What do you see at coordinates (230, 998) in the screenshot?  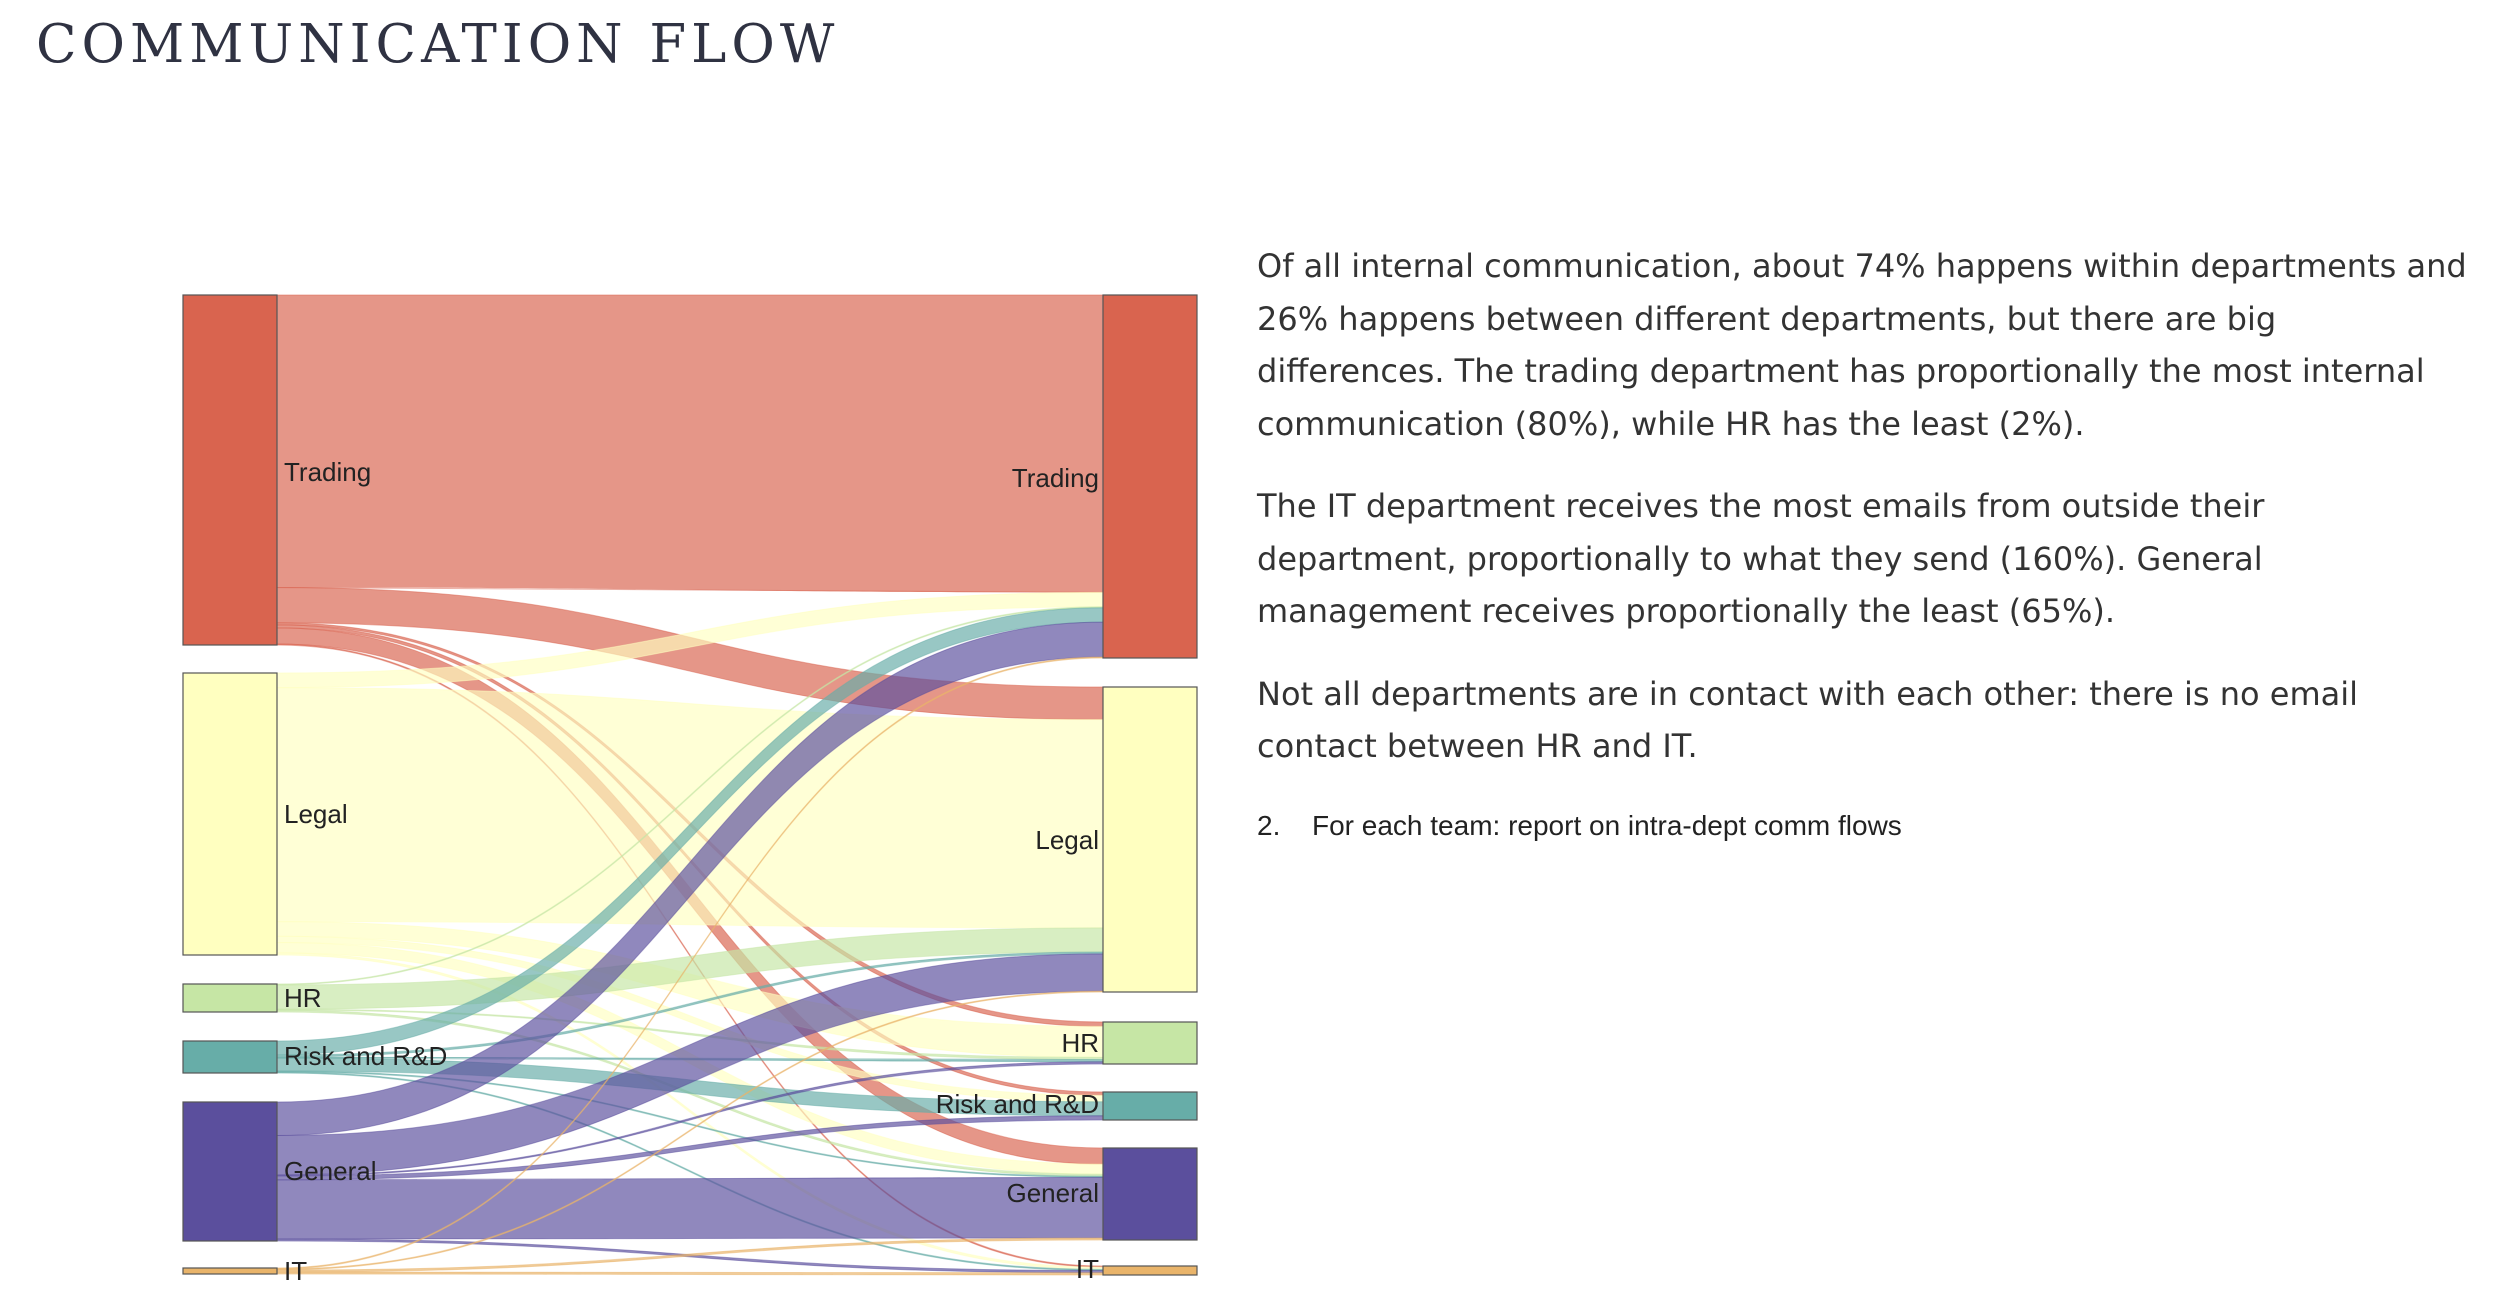 I see `source-node-hr` at bounding box center [230, 998].